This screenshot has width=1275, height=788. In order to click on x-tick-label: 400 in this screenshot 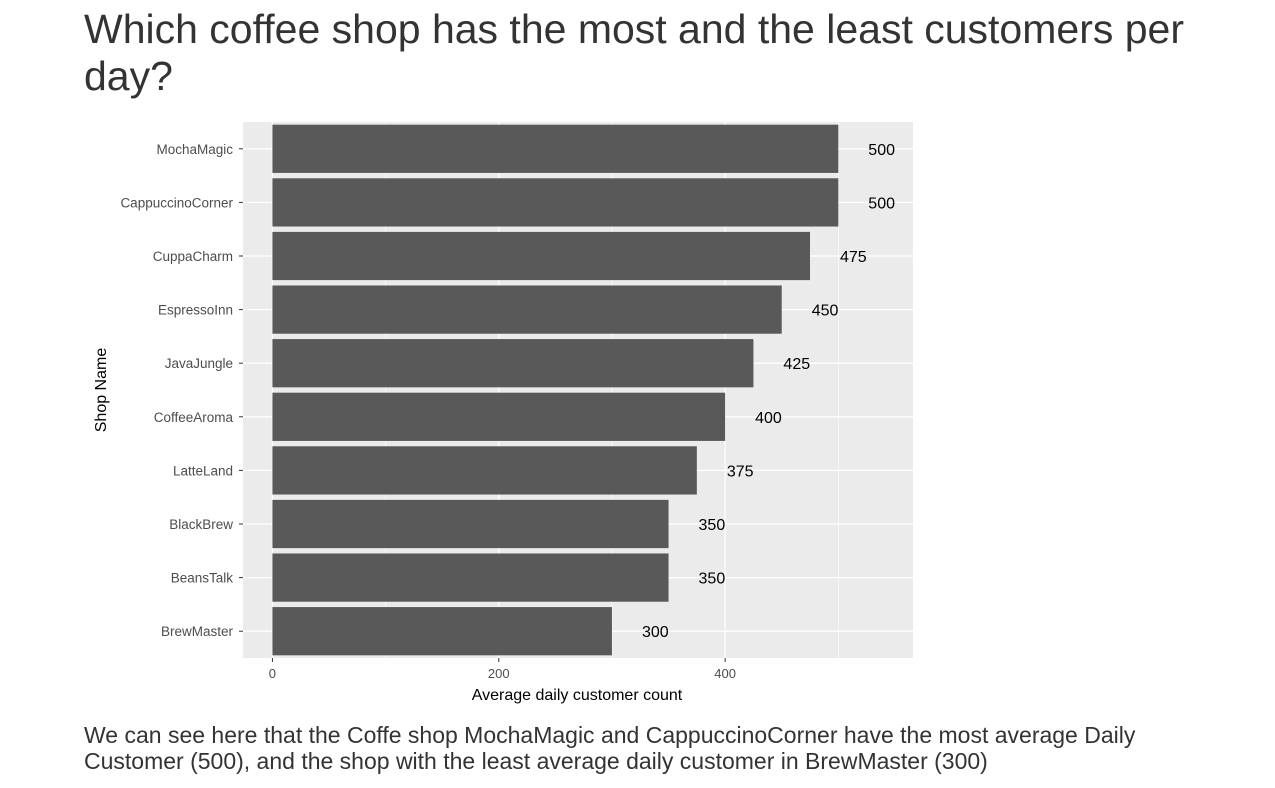, I will do `click(725, 673)`.